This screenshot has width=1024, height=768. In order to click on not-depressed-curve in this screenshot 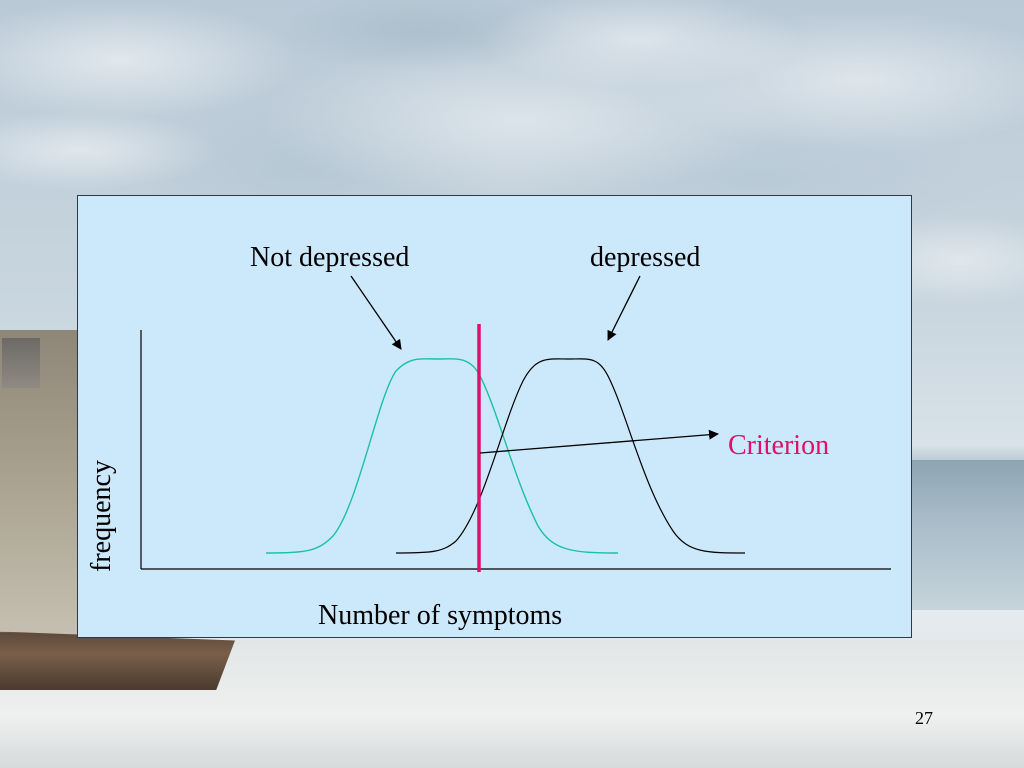, I will do `click(442, 456)`.